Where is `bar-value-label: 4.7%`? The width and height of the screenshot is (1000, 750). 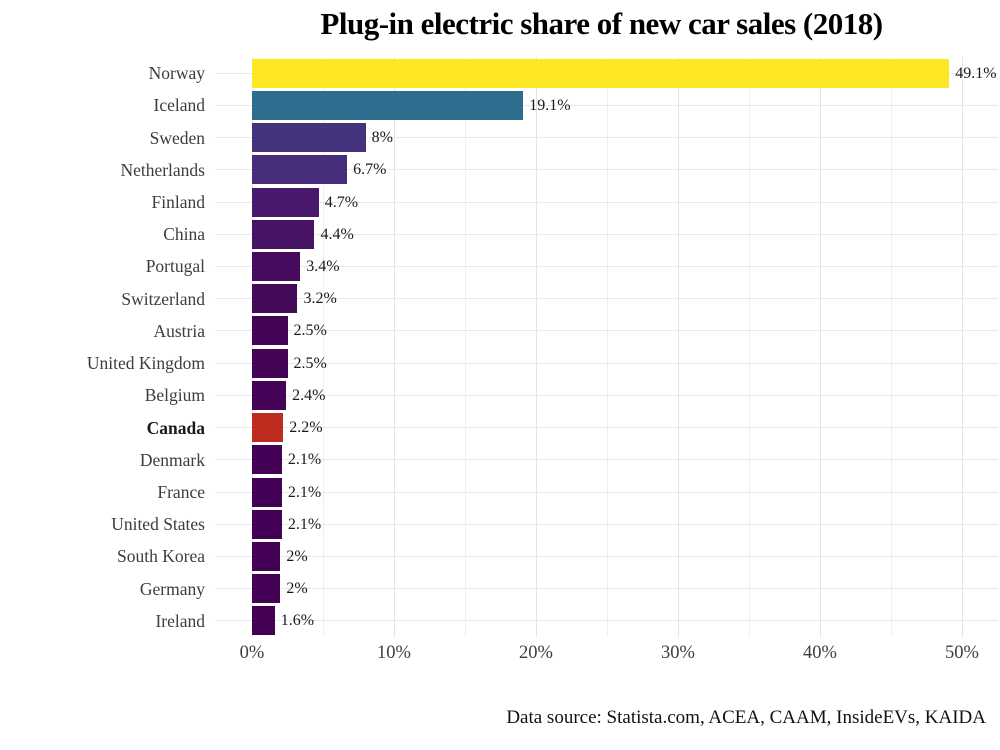 bar-value-label: 4.7% is located at coordinates (341, 202).